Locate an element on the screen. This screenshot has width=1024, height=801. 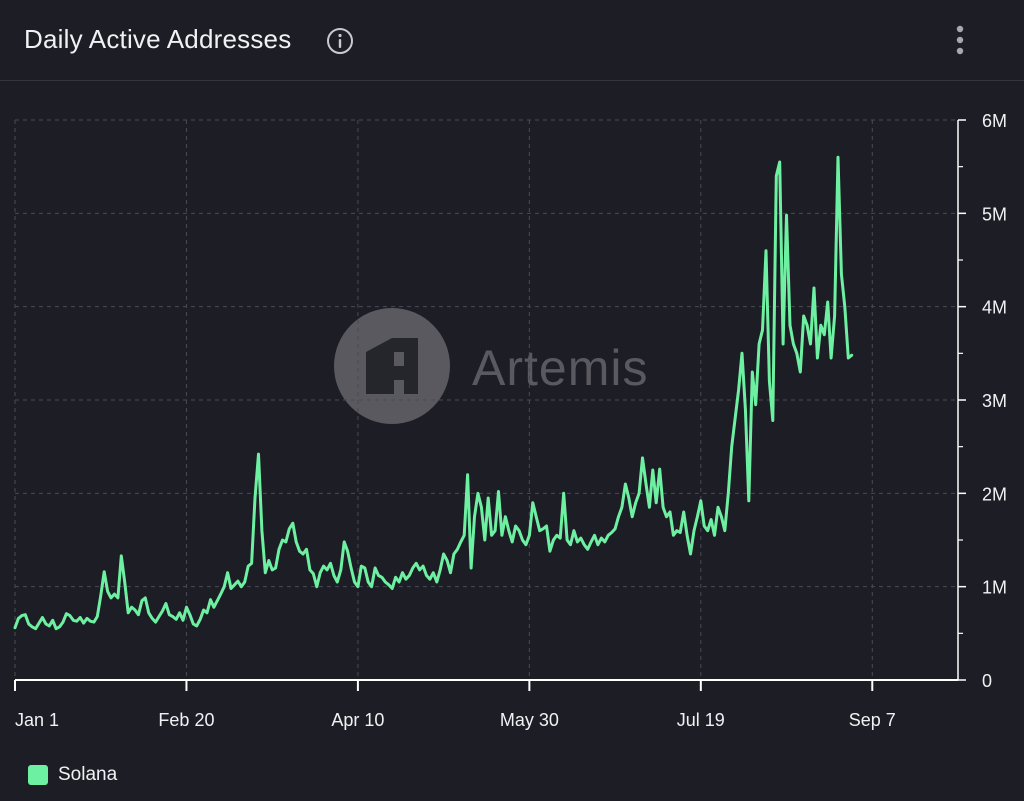
watermark-text: Artemis is located at coordinates (560, 368).